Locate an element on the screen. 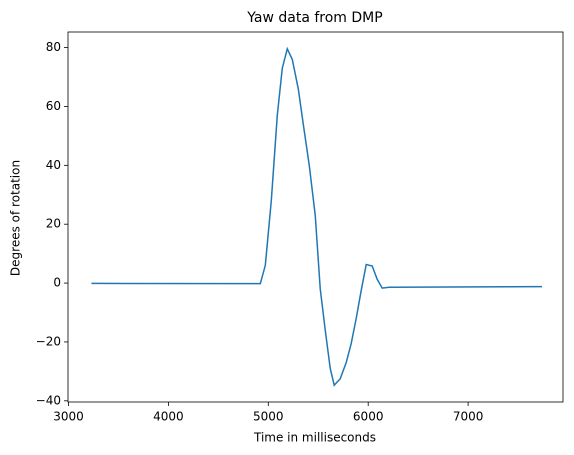 The width and height of the screenshot is (574, 455). x-tick-label: 3000 is located at coordinates (68, 417).